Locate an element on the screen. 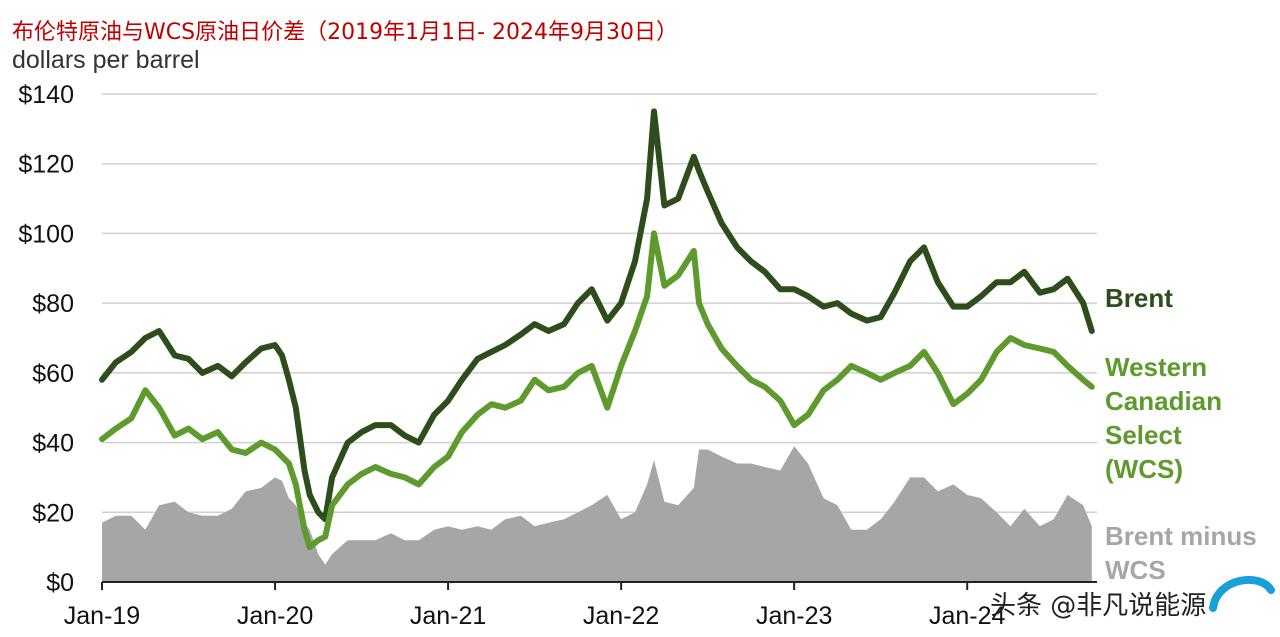 The height and width of the screenshot is (637, 1280). y-tick-labels: $0 $20 $40 $60 $80 $100 $120 $140 is located at coordinates (46, 339).